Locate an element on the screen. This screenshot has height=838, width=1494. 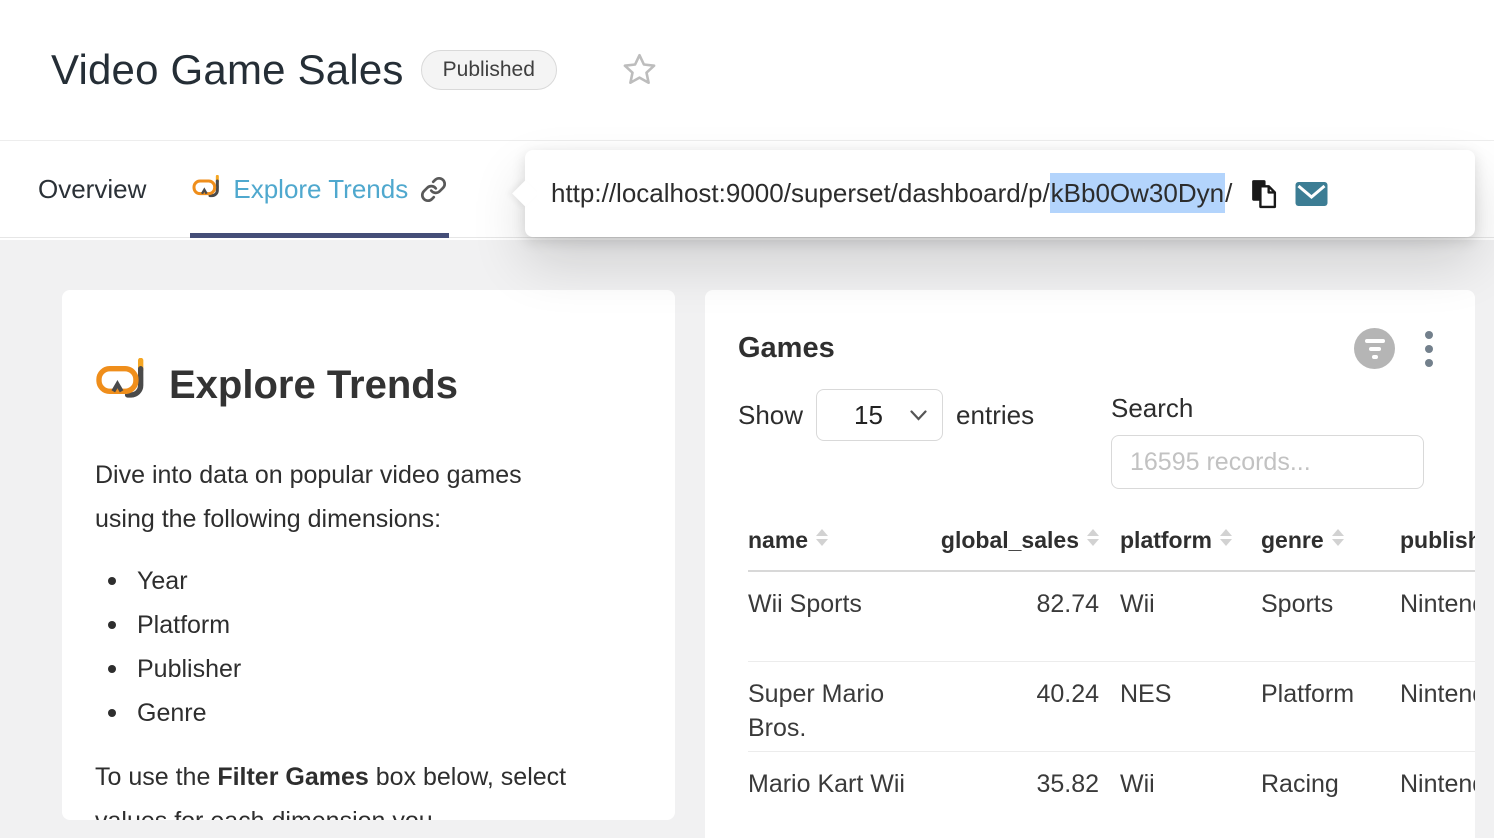
tab-explore-trends-label: Explore Trends is located at coordinates (321, 188).